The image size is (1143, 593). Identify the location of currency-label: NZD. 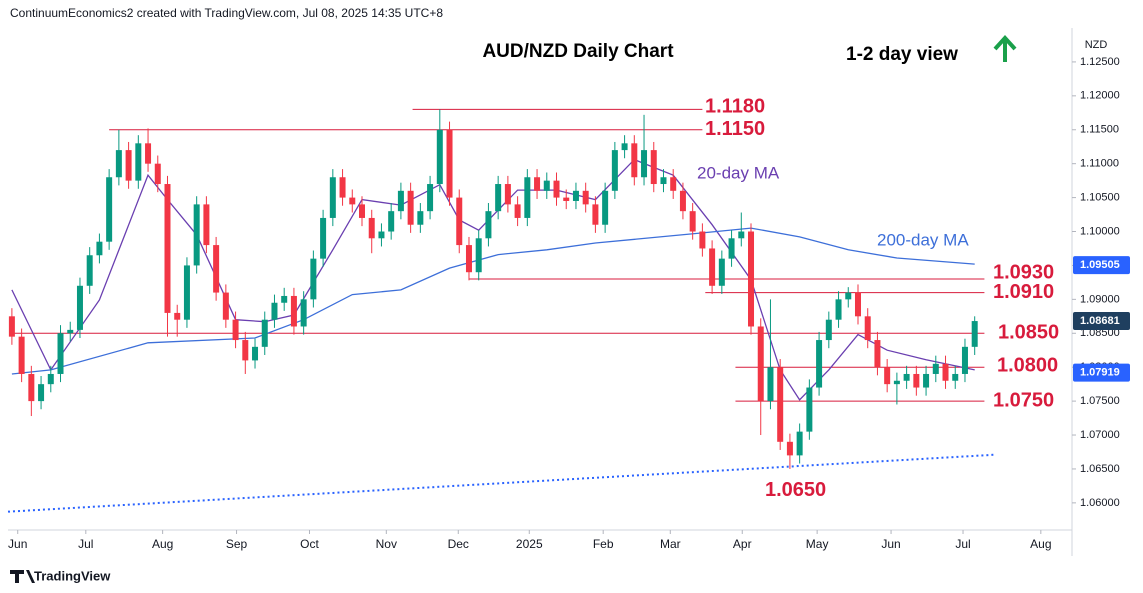
(1096, 45).